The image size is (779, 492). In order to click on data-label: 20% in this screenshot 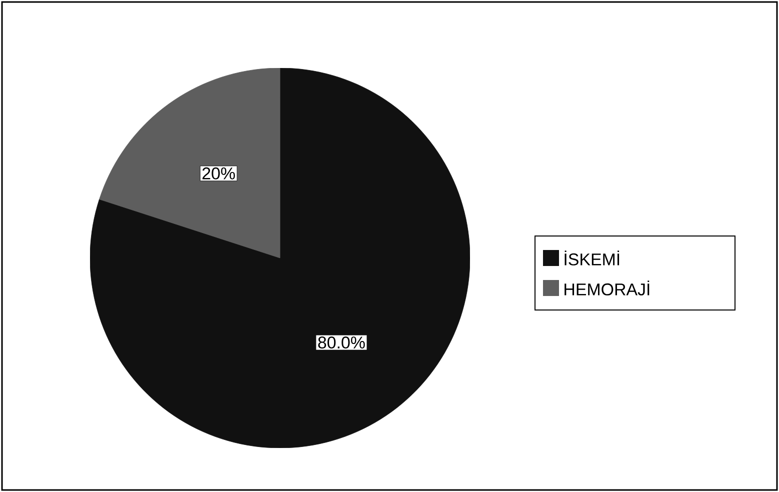, I will do `click(218, 173)`.